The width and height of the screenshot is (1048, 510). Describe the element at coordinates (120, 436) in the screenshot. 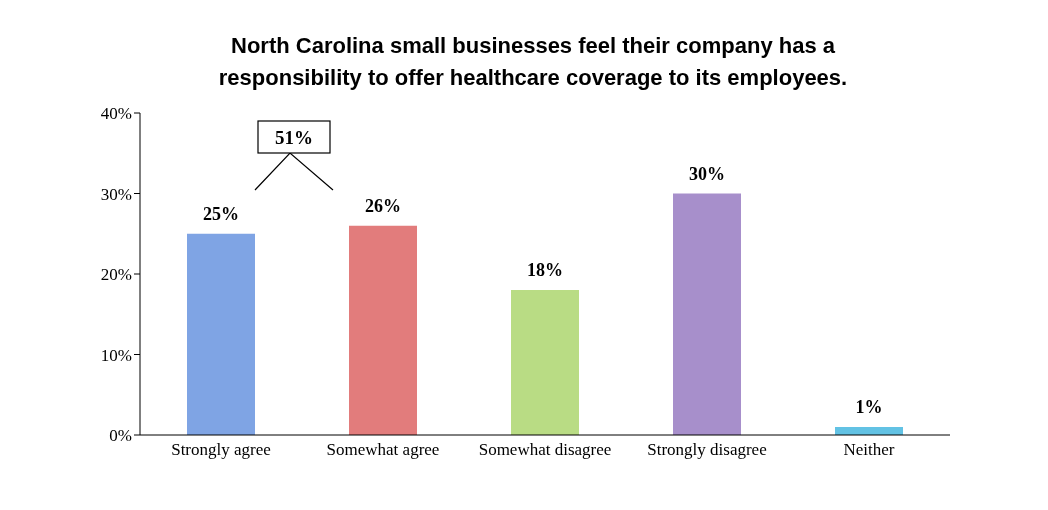

I see `y-tick-label: 0%` at that location.